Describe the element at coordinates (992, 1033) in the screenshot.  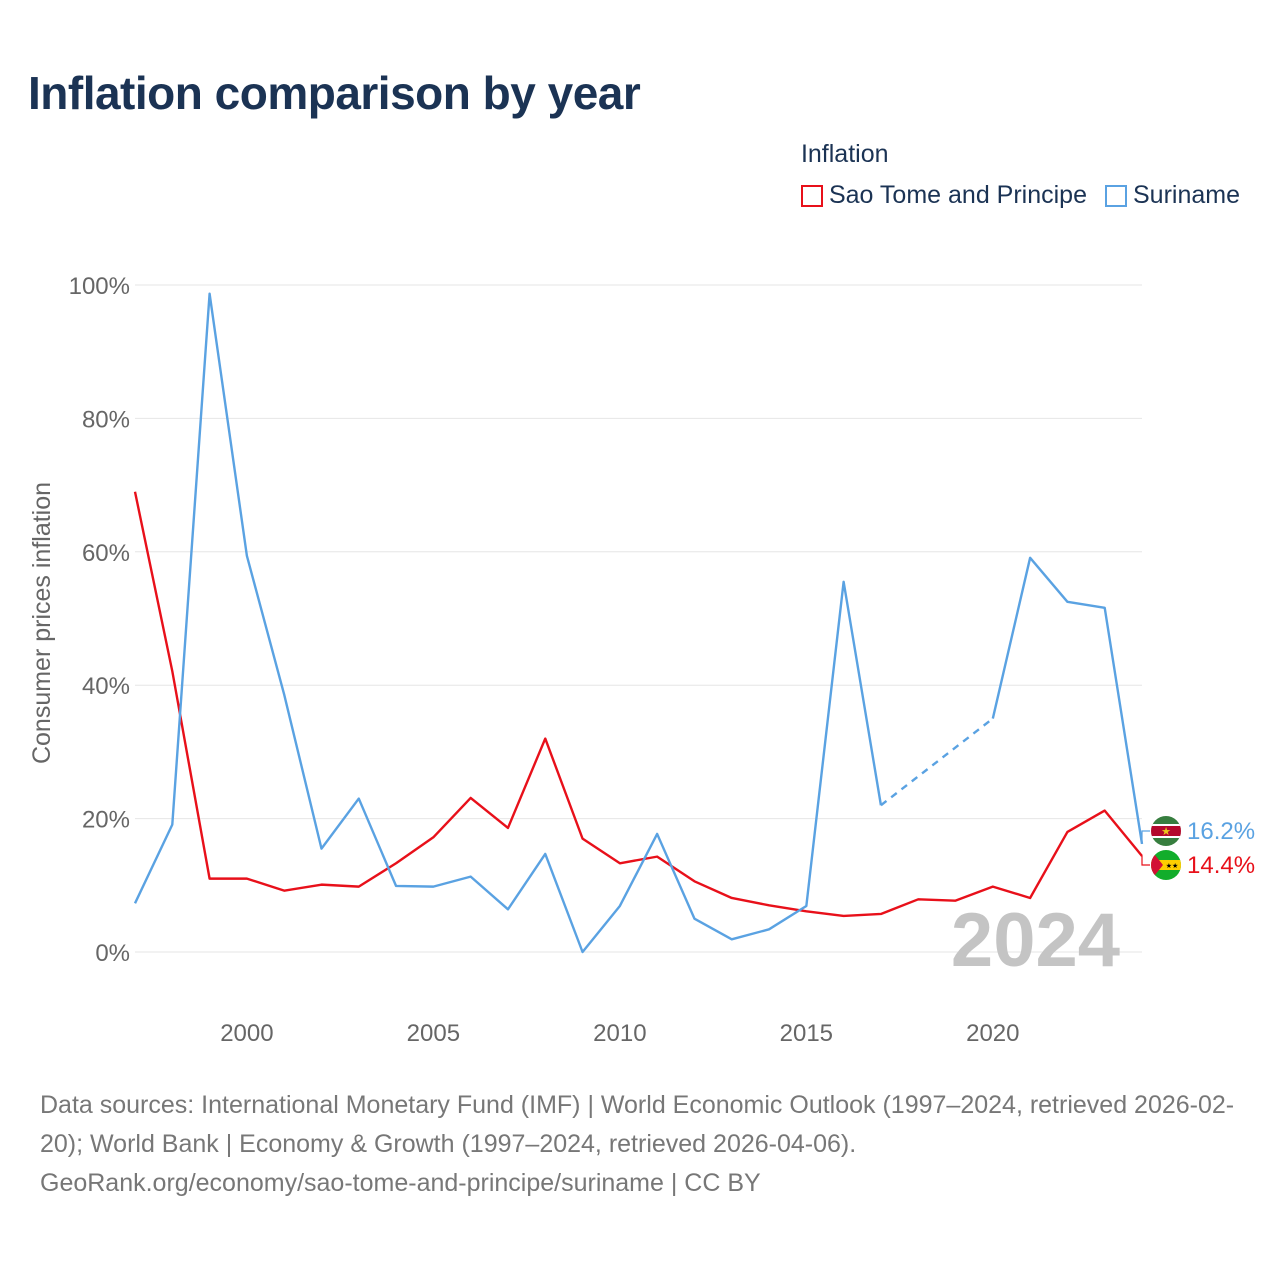
I see `x-tick-label: 2020` at that location.